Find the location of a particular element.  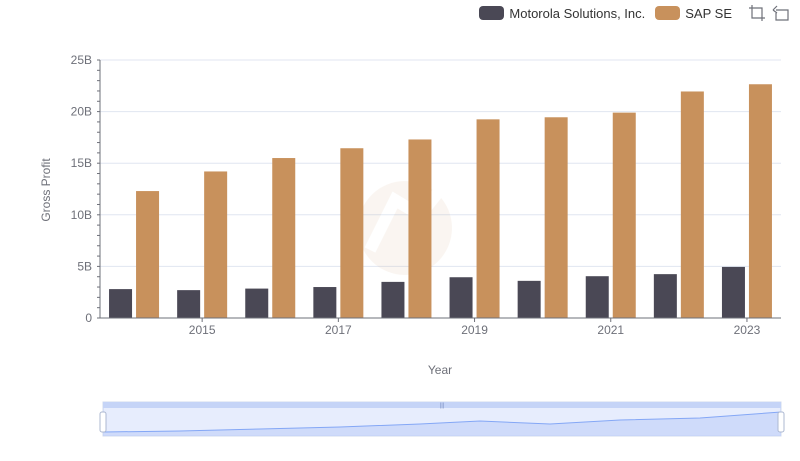

bar-sap-2019 is located at coordinates (488, 218).